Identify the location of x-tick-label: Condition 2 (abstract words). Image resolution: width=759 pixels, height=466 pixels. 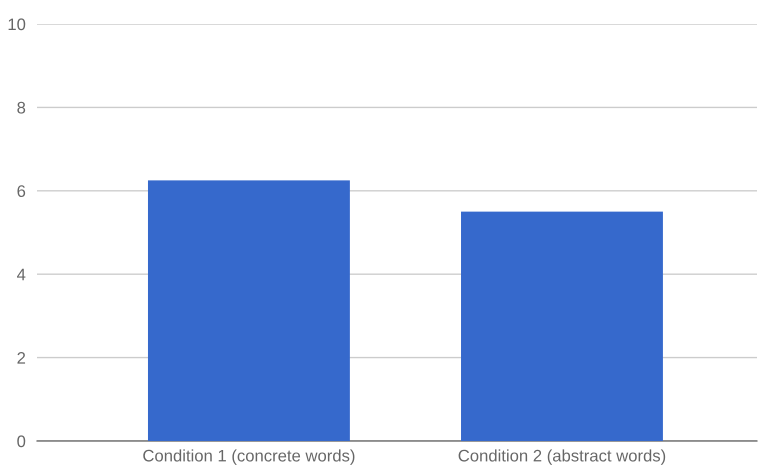
(562, 457).